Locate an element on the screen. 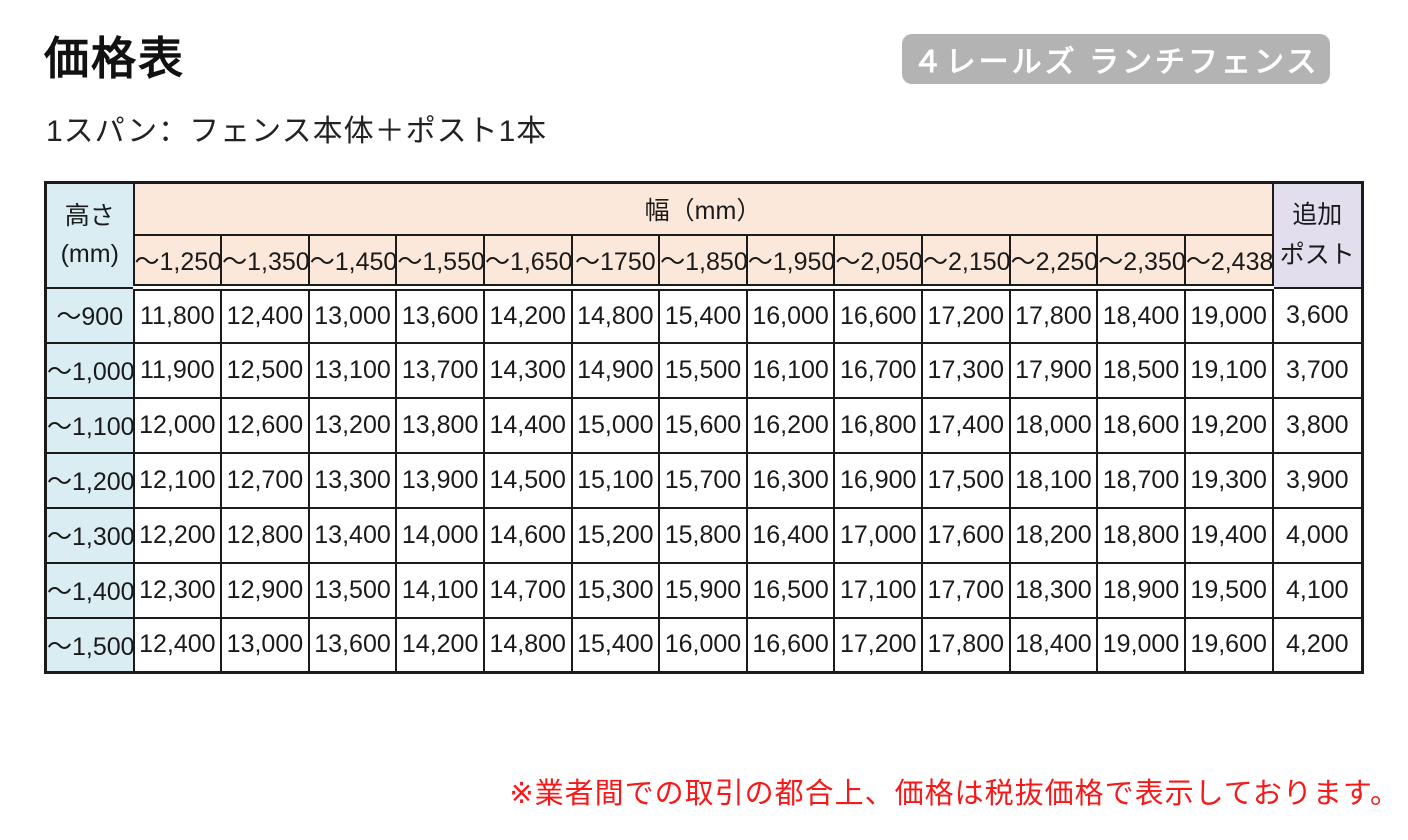 The width and height of the screenshot is (1408, 840). price-cell: 17,300 is located at coordinates (965, 370).